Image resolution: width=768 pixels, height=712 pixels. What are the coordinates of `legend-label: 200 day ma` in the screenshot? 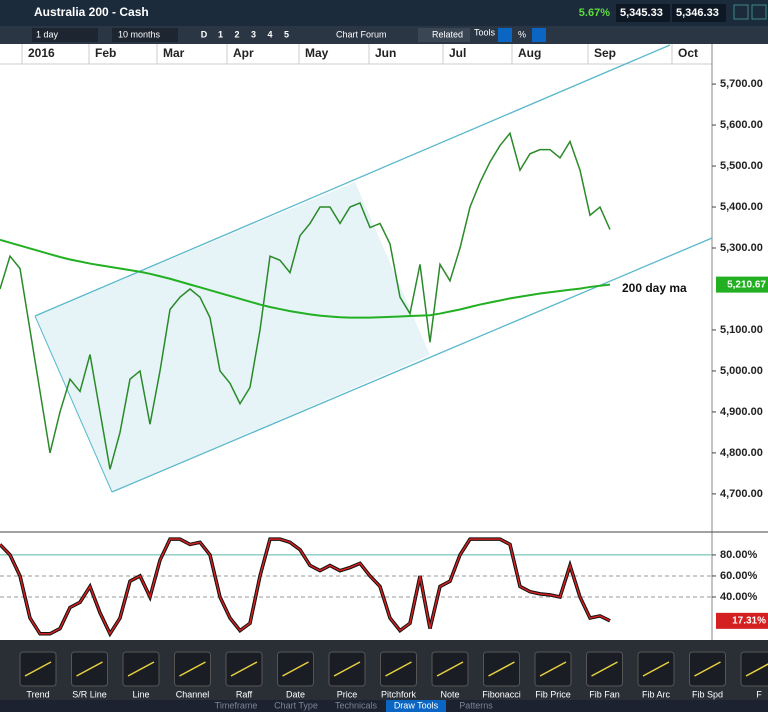 It's located at (654, 288).